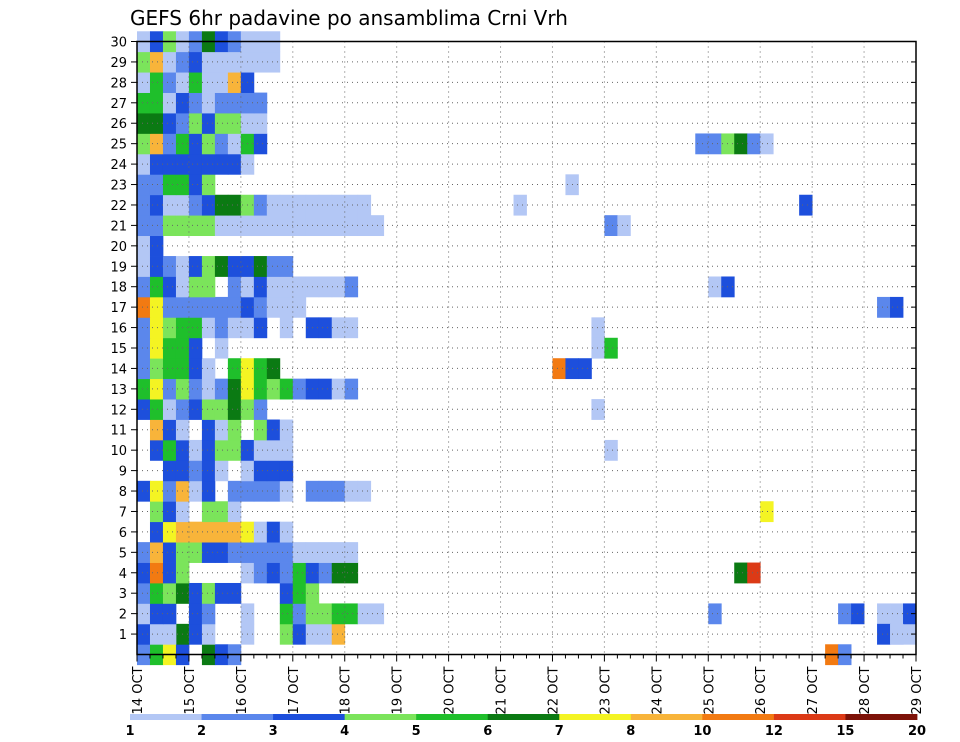  What do you see at coordinates (502, 690) in the screenshot?
I see `x-tick-label: 21 OCT` at bounding box center [502, 690].